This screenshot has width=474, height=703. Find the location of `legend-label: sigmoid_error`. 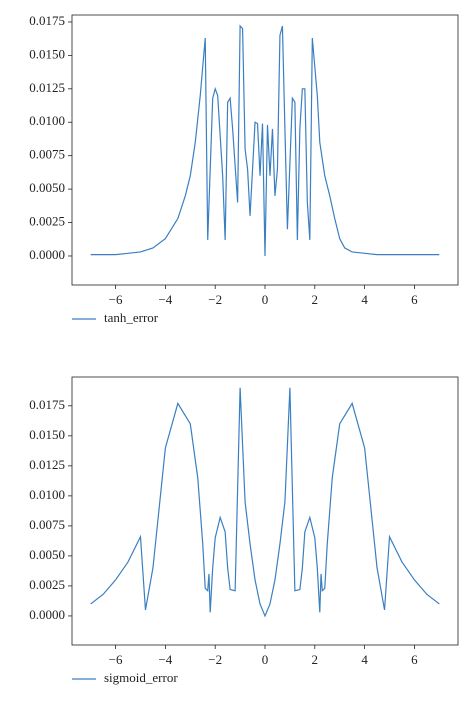

legend-label: sigmoid_error is located at coordinates (141, 677).